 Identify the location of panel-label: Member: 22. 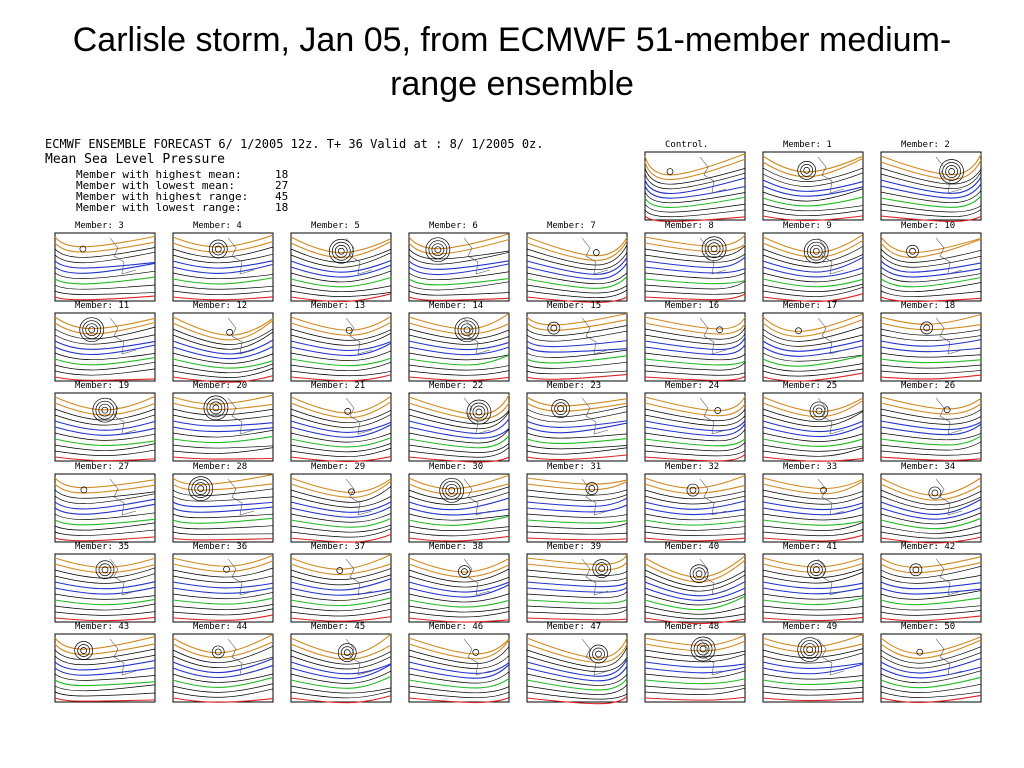
(456, 386).